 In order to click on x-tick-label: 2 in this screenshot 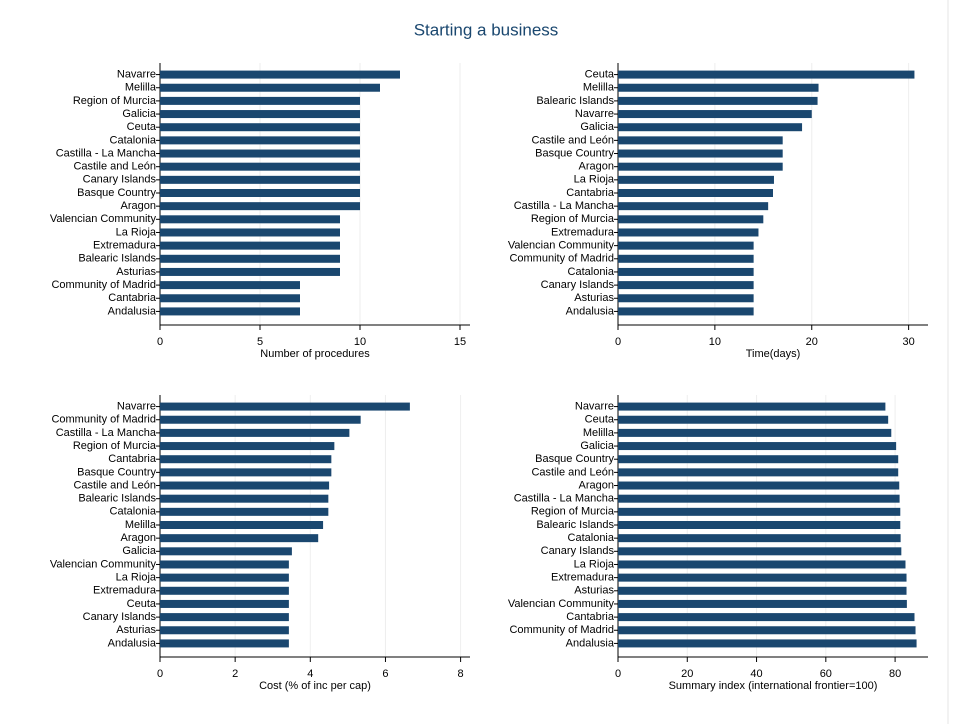, I will do `click(235, 674)`.